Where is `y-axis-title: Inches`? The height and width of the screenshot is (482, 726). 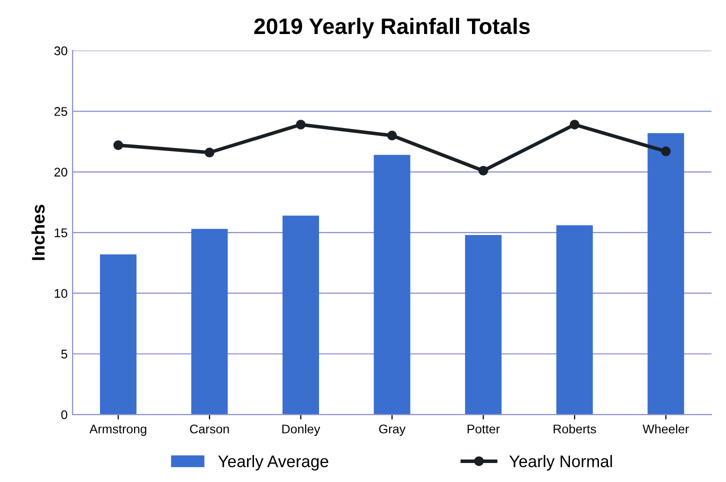
y-axis-title: Inches is located at coordinates (38, 232).